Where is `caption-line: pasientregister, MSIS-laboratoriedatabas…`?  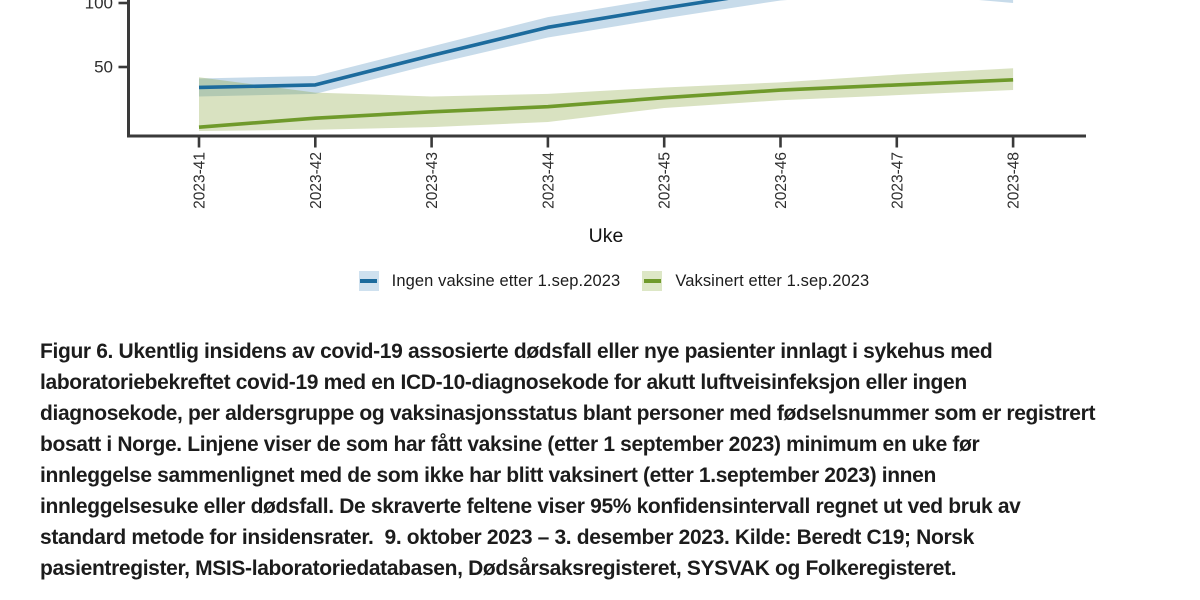 caption-line: pasientregister, MSIS-laboratoriedatabas… is located at coordinates (498, 568).